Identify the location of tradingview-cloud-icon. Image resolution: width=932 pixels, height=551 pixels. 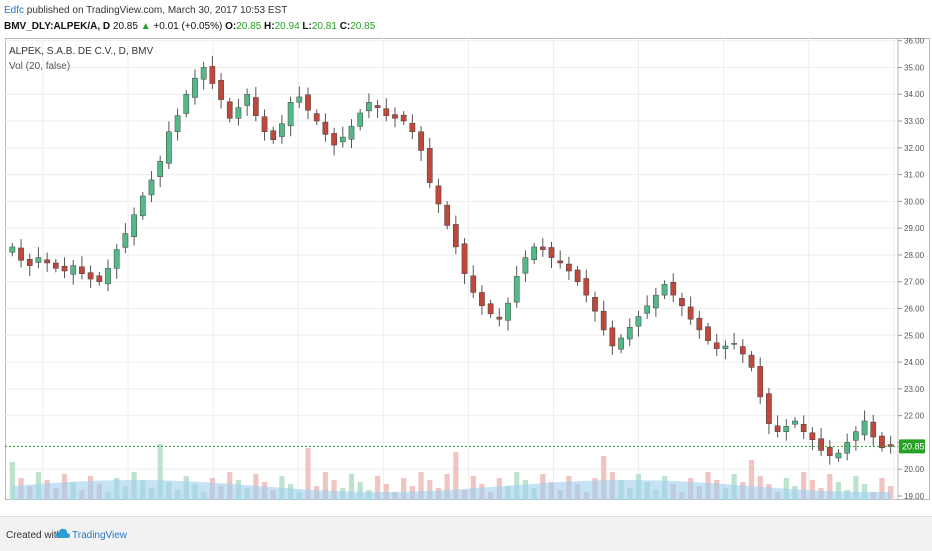
(63, 533).